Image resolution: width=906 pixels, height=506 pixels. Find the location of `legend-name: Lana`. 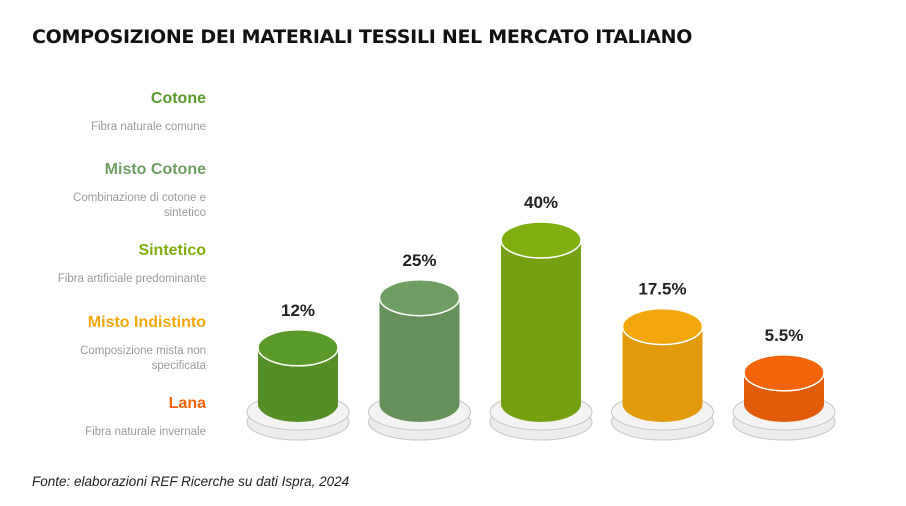

legend-name: Lana is located at coordinates (187, 403).